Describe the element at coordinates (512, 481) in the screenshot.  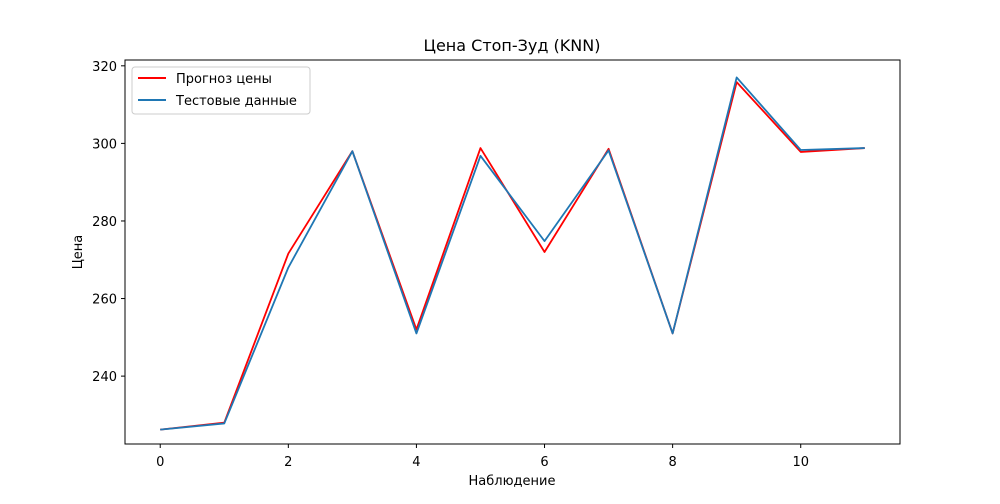
I see `x-axis-label: Наблюдение` at that location.